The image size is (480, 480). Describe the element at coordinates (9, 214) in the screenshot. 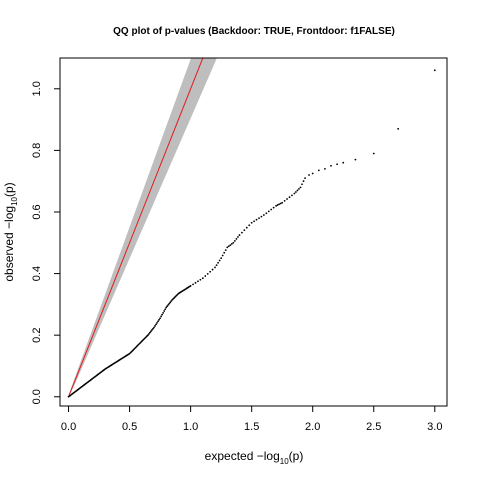

I see `y-axis-label-log: log` at that location.